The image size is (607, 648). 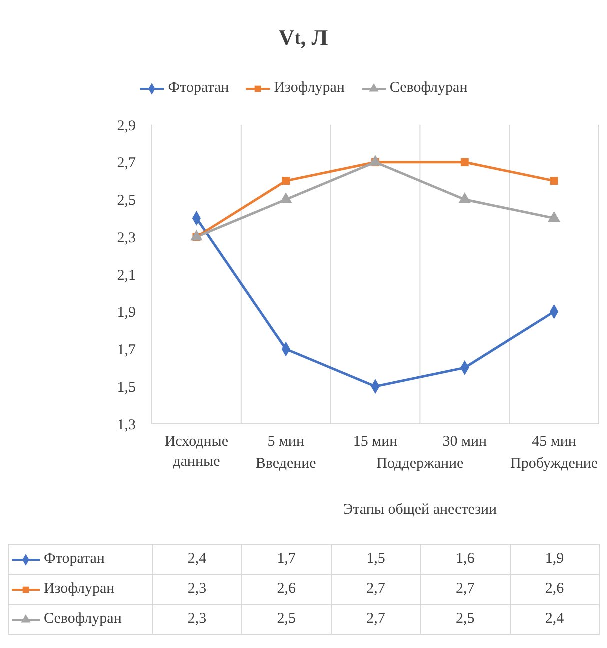 I want to click on y-tick-label: 2,3, so click(x=126, y=238).